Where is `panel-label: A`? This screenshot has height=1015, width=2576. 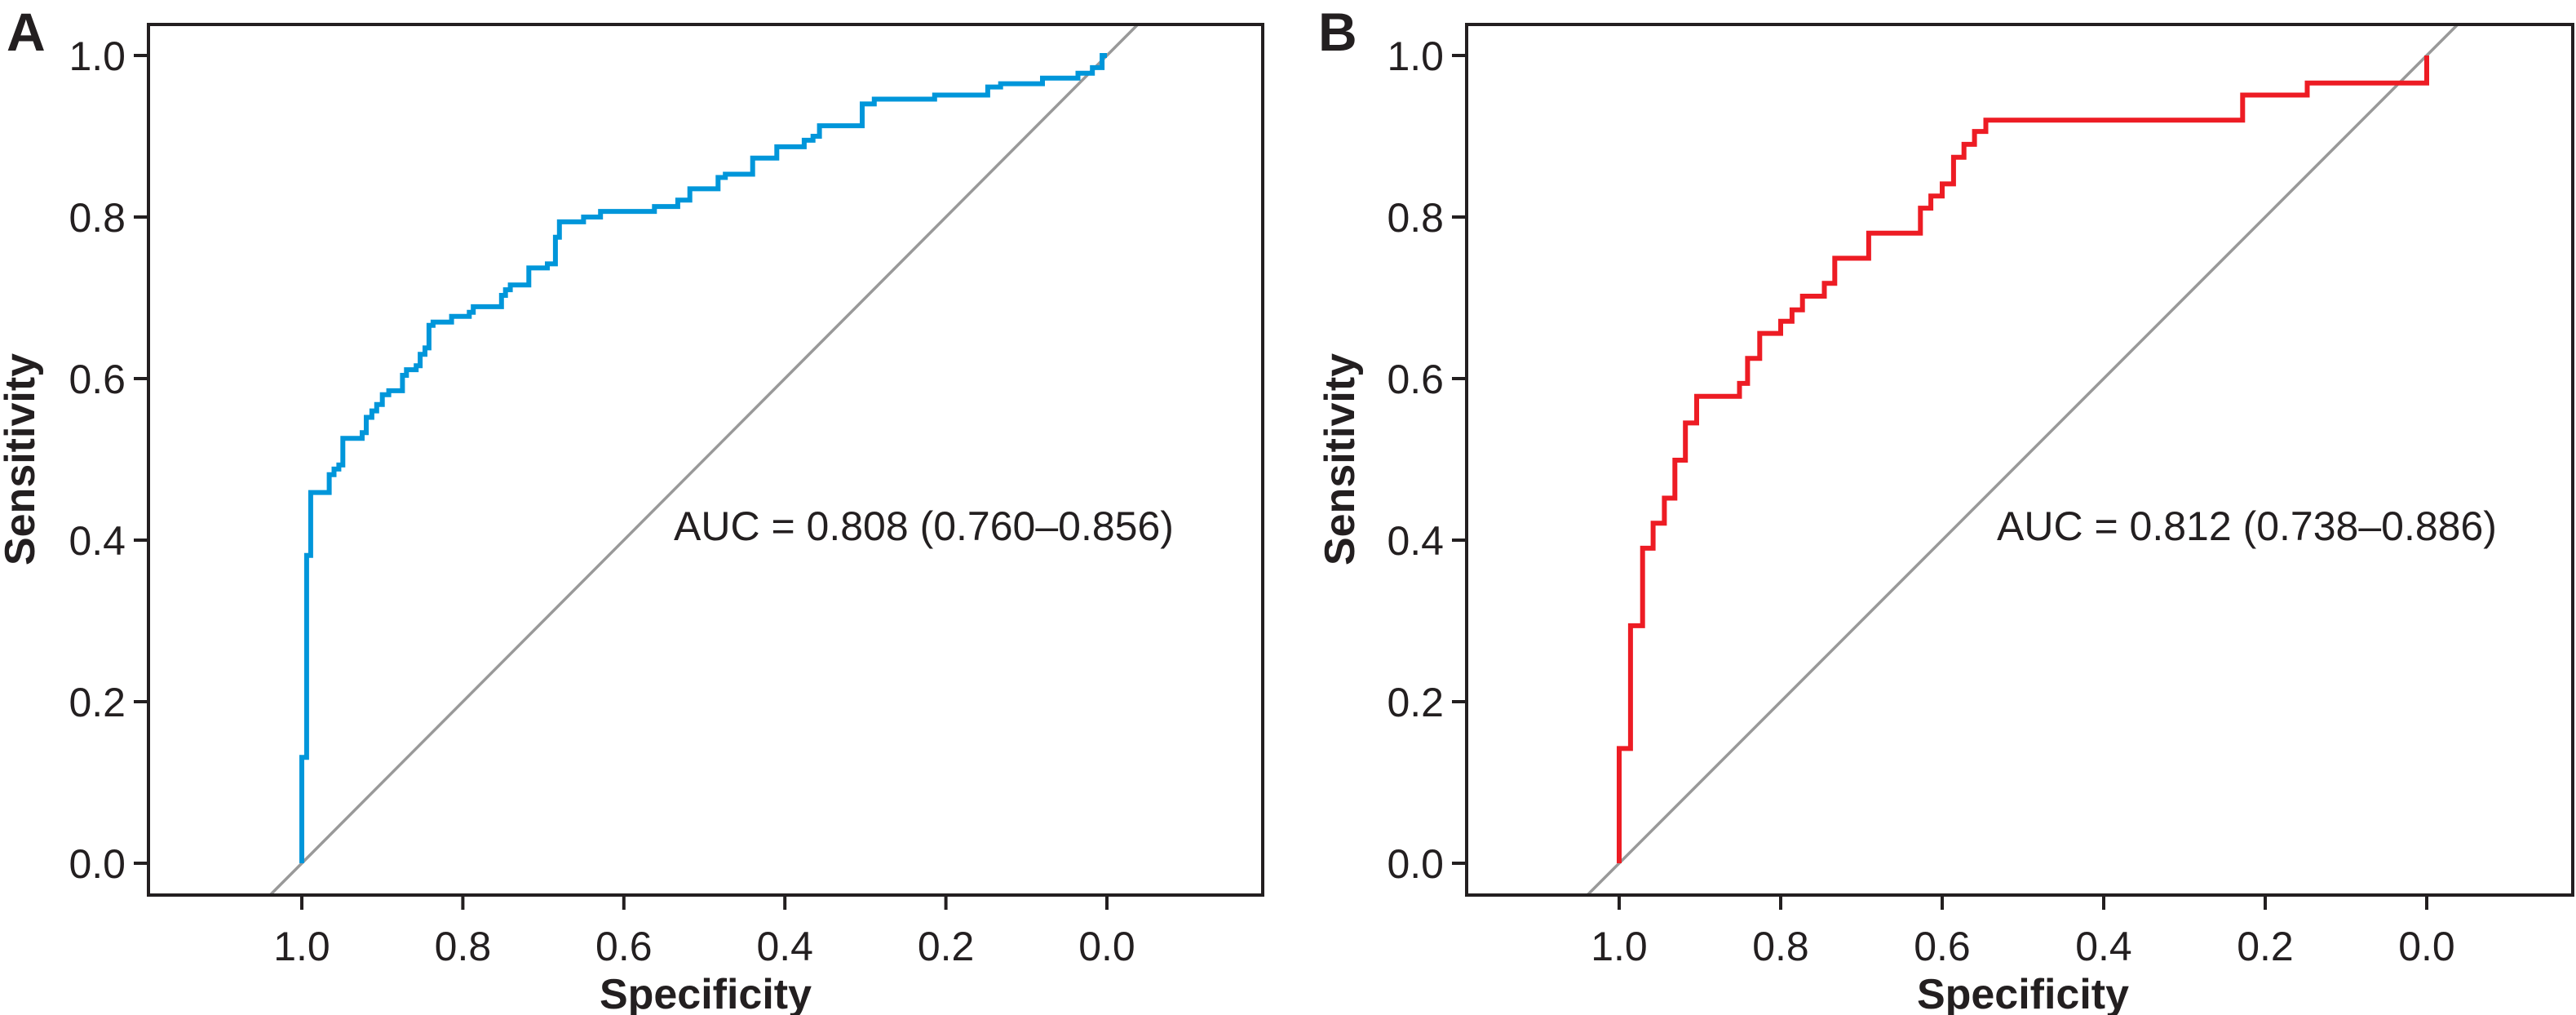 panel-label: A is located at coordinates (26, 32).